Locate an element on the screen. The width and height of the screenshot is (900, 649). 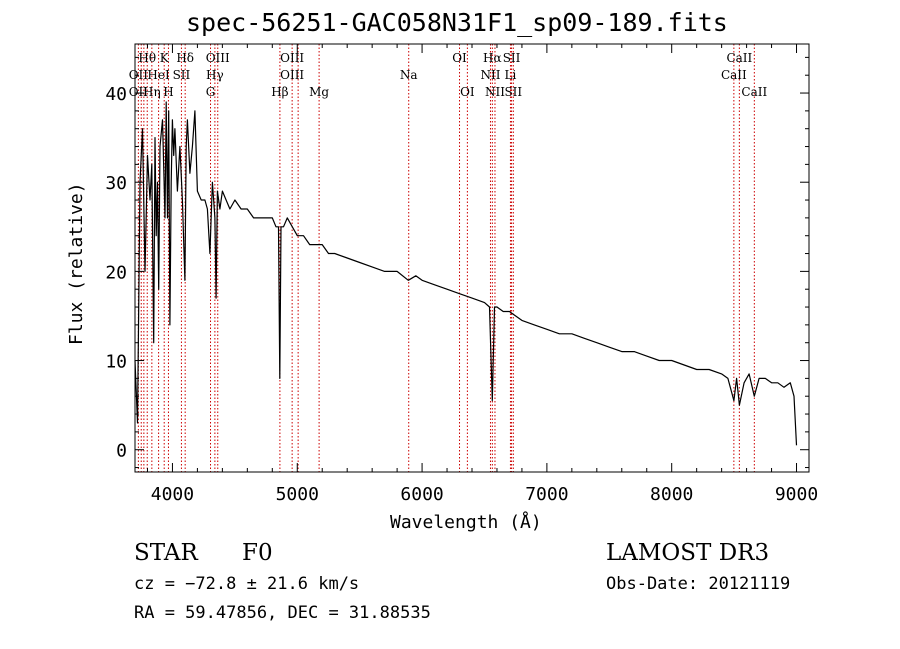
line-label: Hα is located at coordinates (492, 58).